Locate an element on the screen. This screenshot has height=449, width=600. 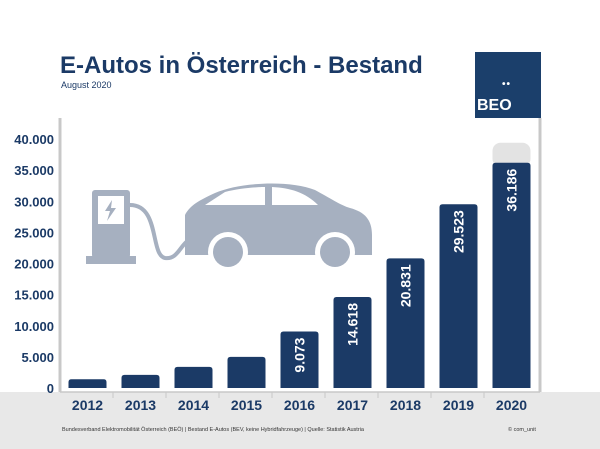
x-tick-label: 2019 is located at coordinates (458, 405).